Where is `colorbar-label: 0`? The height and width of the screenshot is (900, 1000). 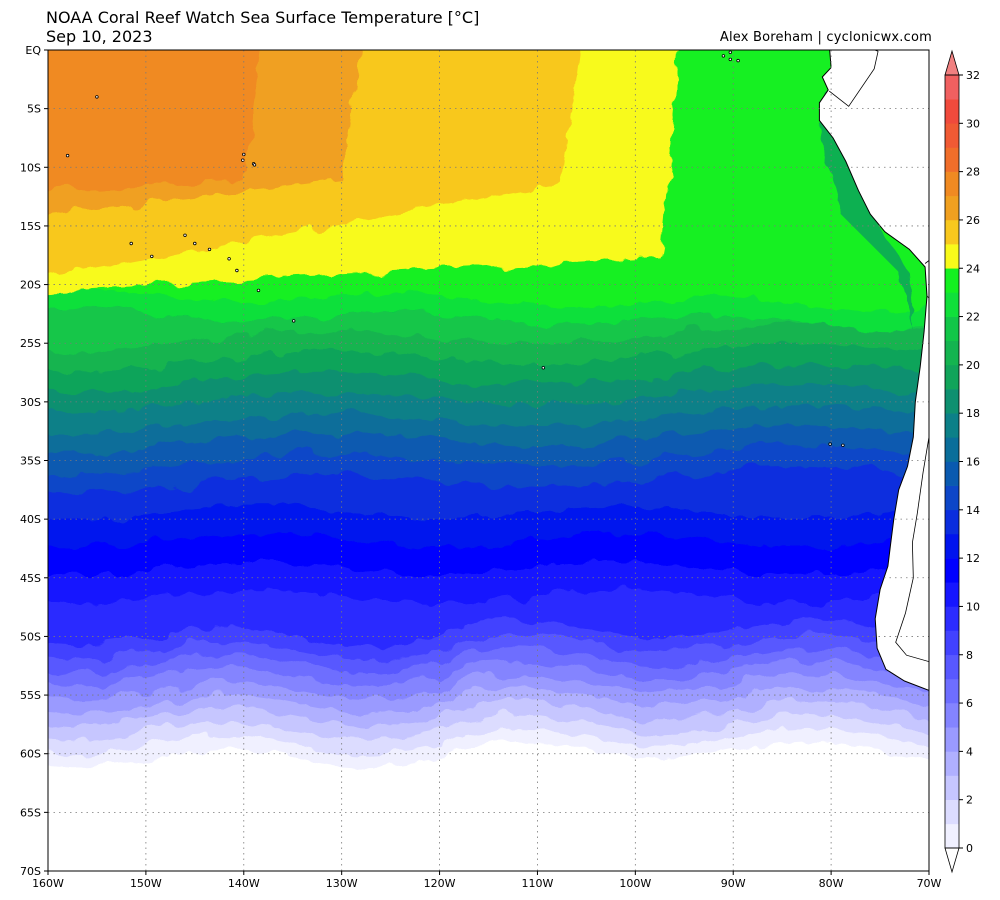
colorbar-label: 0 is located at coordinates (969, 848).